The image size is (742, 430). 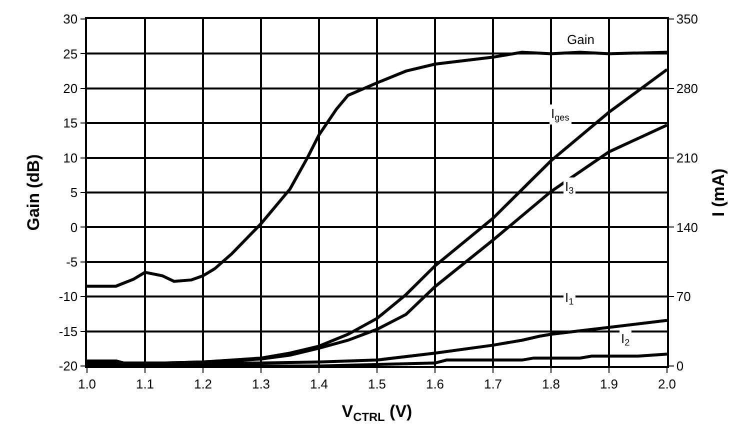 What do you see at coordinates (203, 384) in the screenshot?
I see `x-tick-label: 1.2` at bounding box center [203, 384].